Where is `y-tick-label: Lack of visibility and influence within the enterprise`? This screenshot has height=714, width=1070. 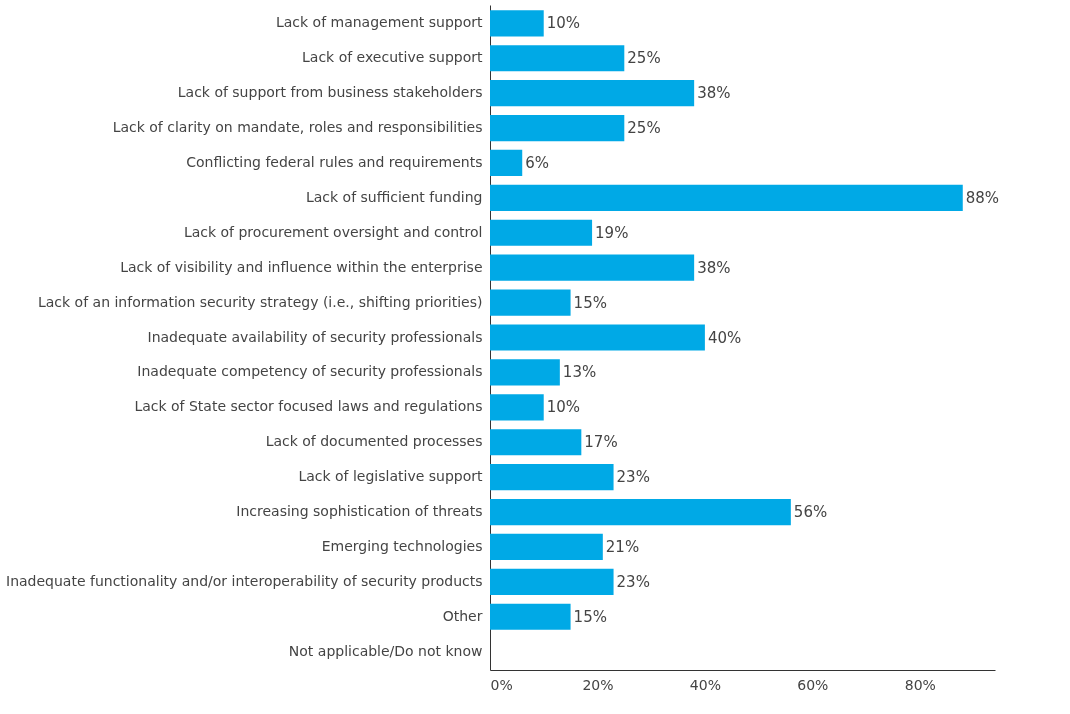
y-tick-label: Lack of visibility and influence within the enterprise is located at coordinates (301, 266).